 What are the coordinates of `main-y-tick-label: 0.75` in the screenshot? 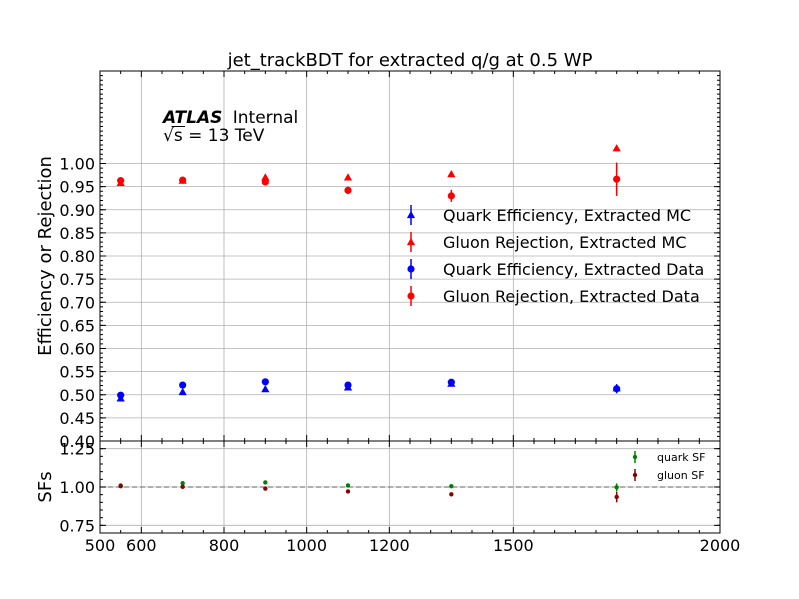 It's located at (77, 279).